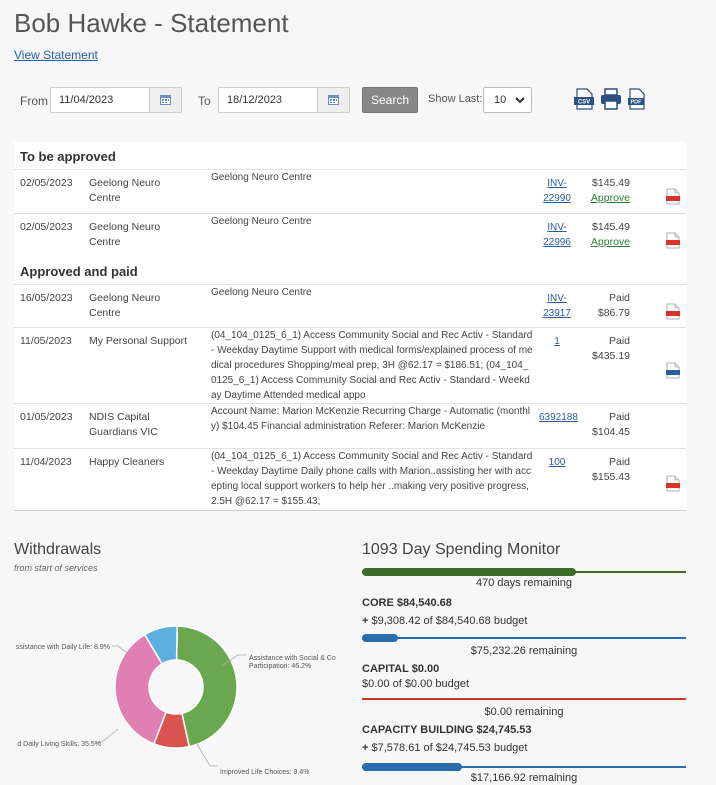 The height and width of the screenshot is (785, 716). I want to click on invoice-link: INV- 23917, so click(557, 306).